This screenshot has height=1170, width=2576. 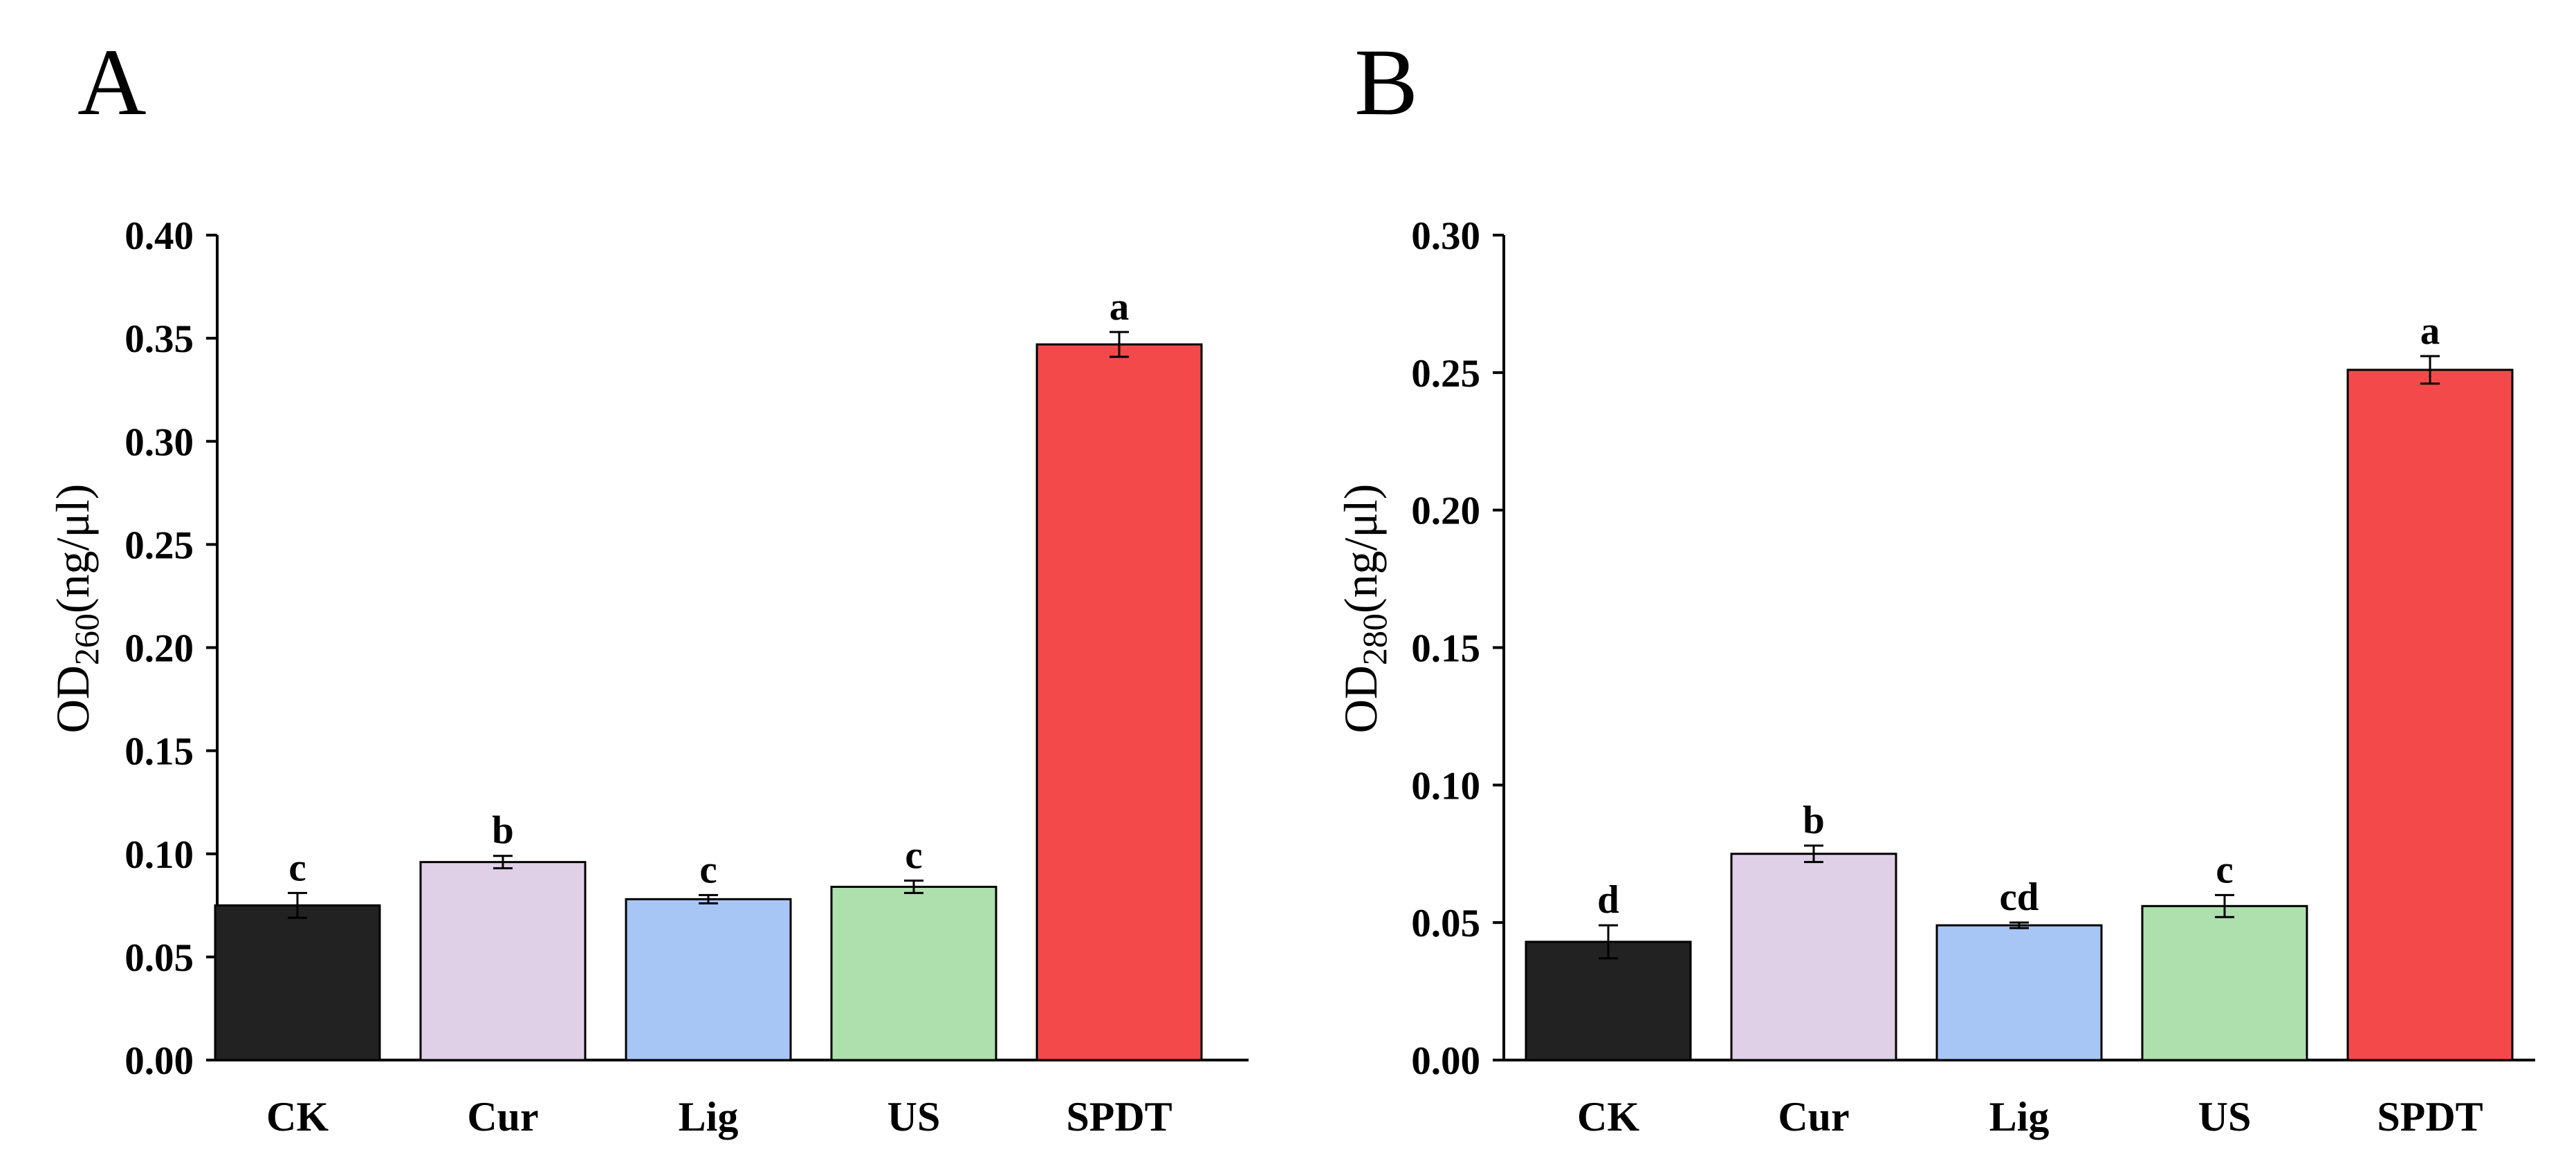 What do you see at coordinates (1119, 1117) in the screenshot?
I see `panel-a-category-label-spdt: SPDT` at bounding box center [1119, 1117].